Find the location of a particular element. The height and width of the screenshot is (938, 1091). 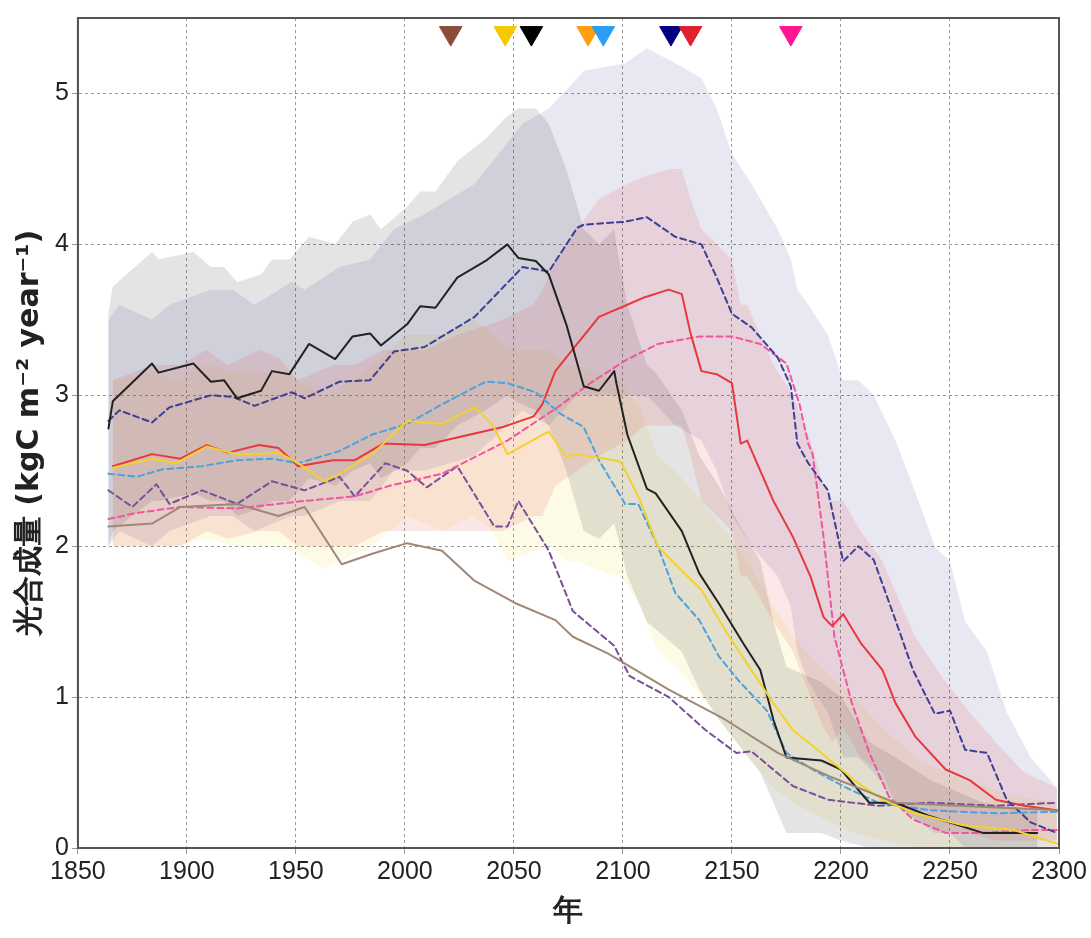

x-tick-label: 2150 is located at coordinates (732, 869).